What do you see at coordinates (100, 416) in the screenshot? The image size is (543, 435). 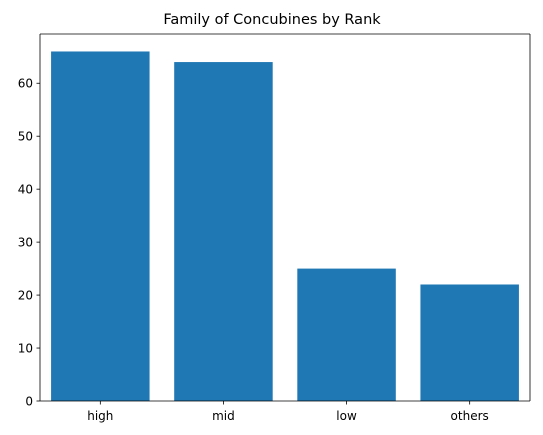 I see `x-tick-label: high` at bounding box center [100, 416].